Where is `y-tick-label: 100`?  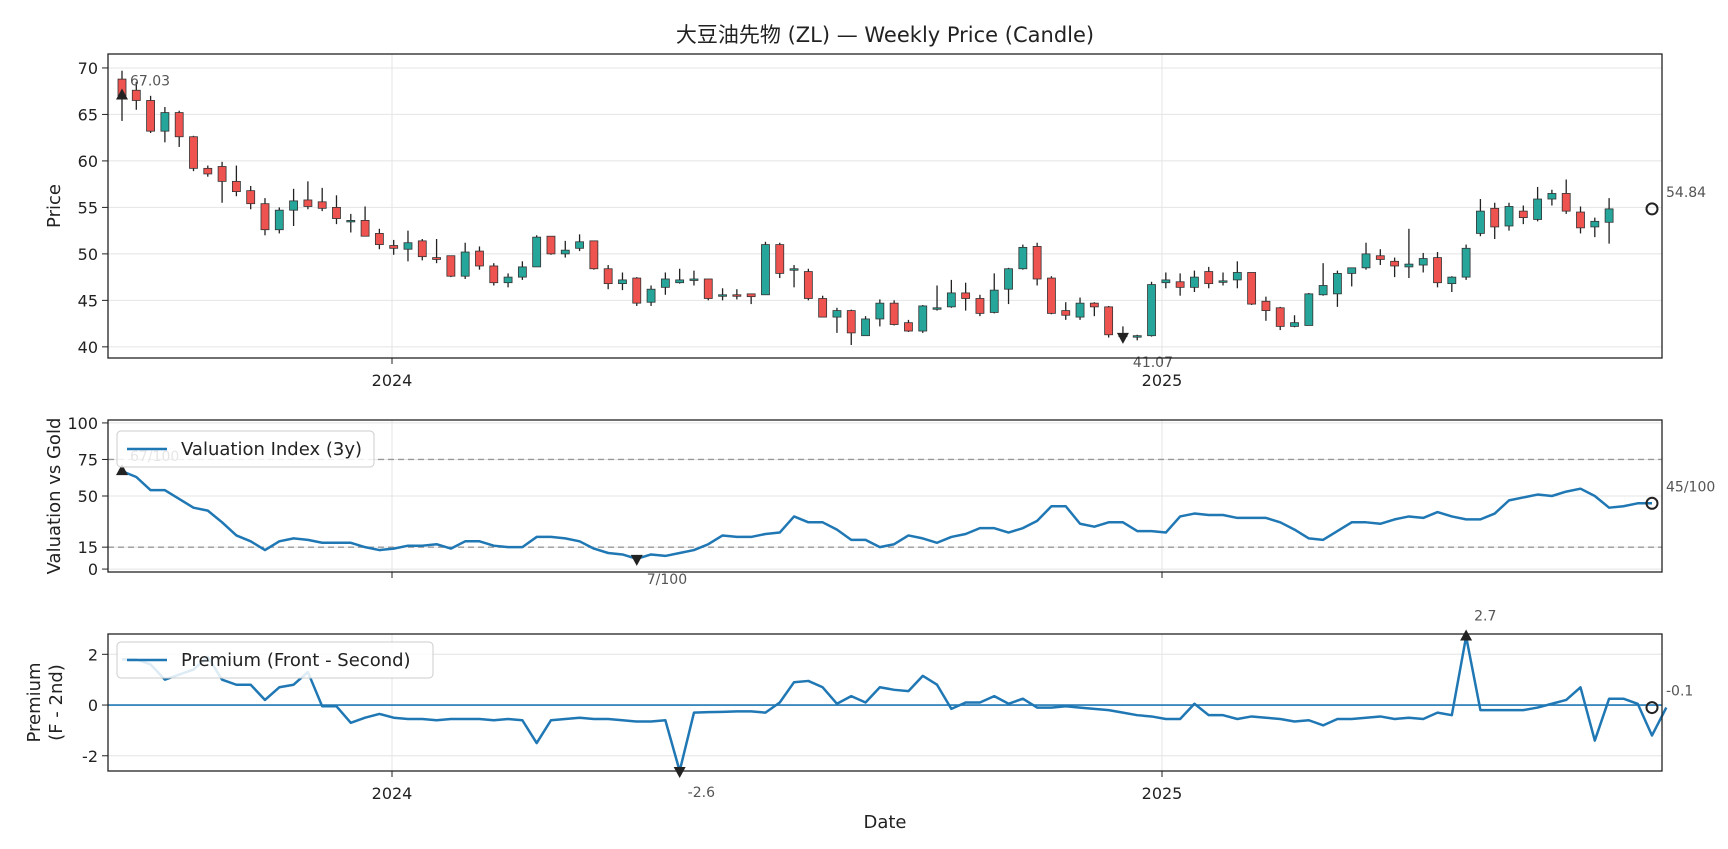 y-tick-label: 100 is located at coordinates (82, 423).